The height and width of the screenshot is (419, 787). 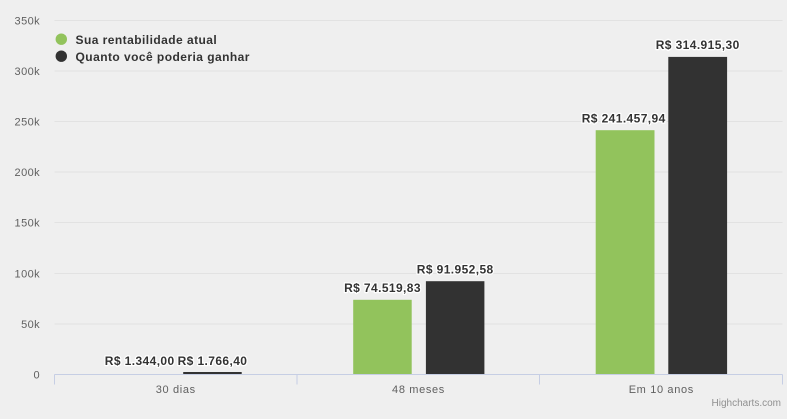 I want to click on svg-text: Em 10 anos, so click(x=661, y=390).